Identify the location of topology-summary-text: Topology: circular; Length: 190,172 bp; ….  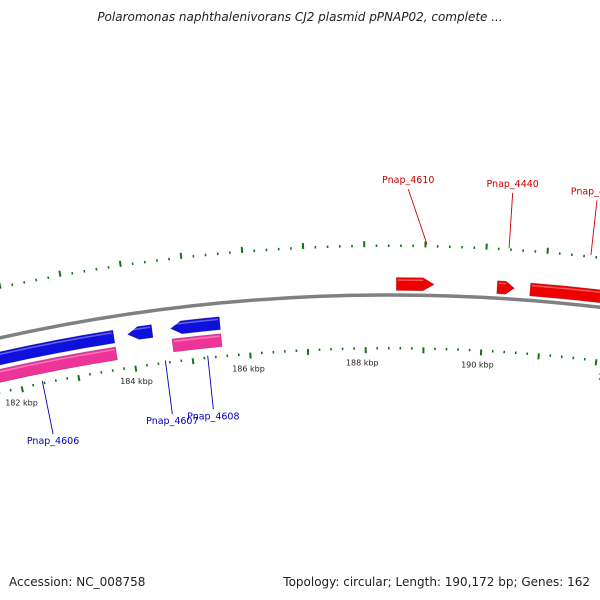
(436, 582).